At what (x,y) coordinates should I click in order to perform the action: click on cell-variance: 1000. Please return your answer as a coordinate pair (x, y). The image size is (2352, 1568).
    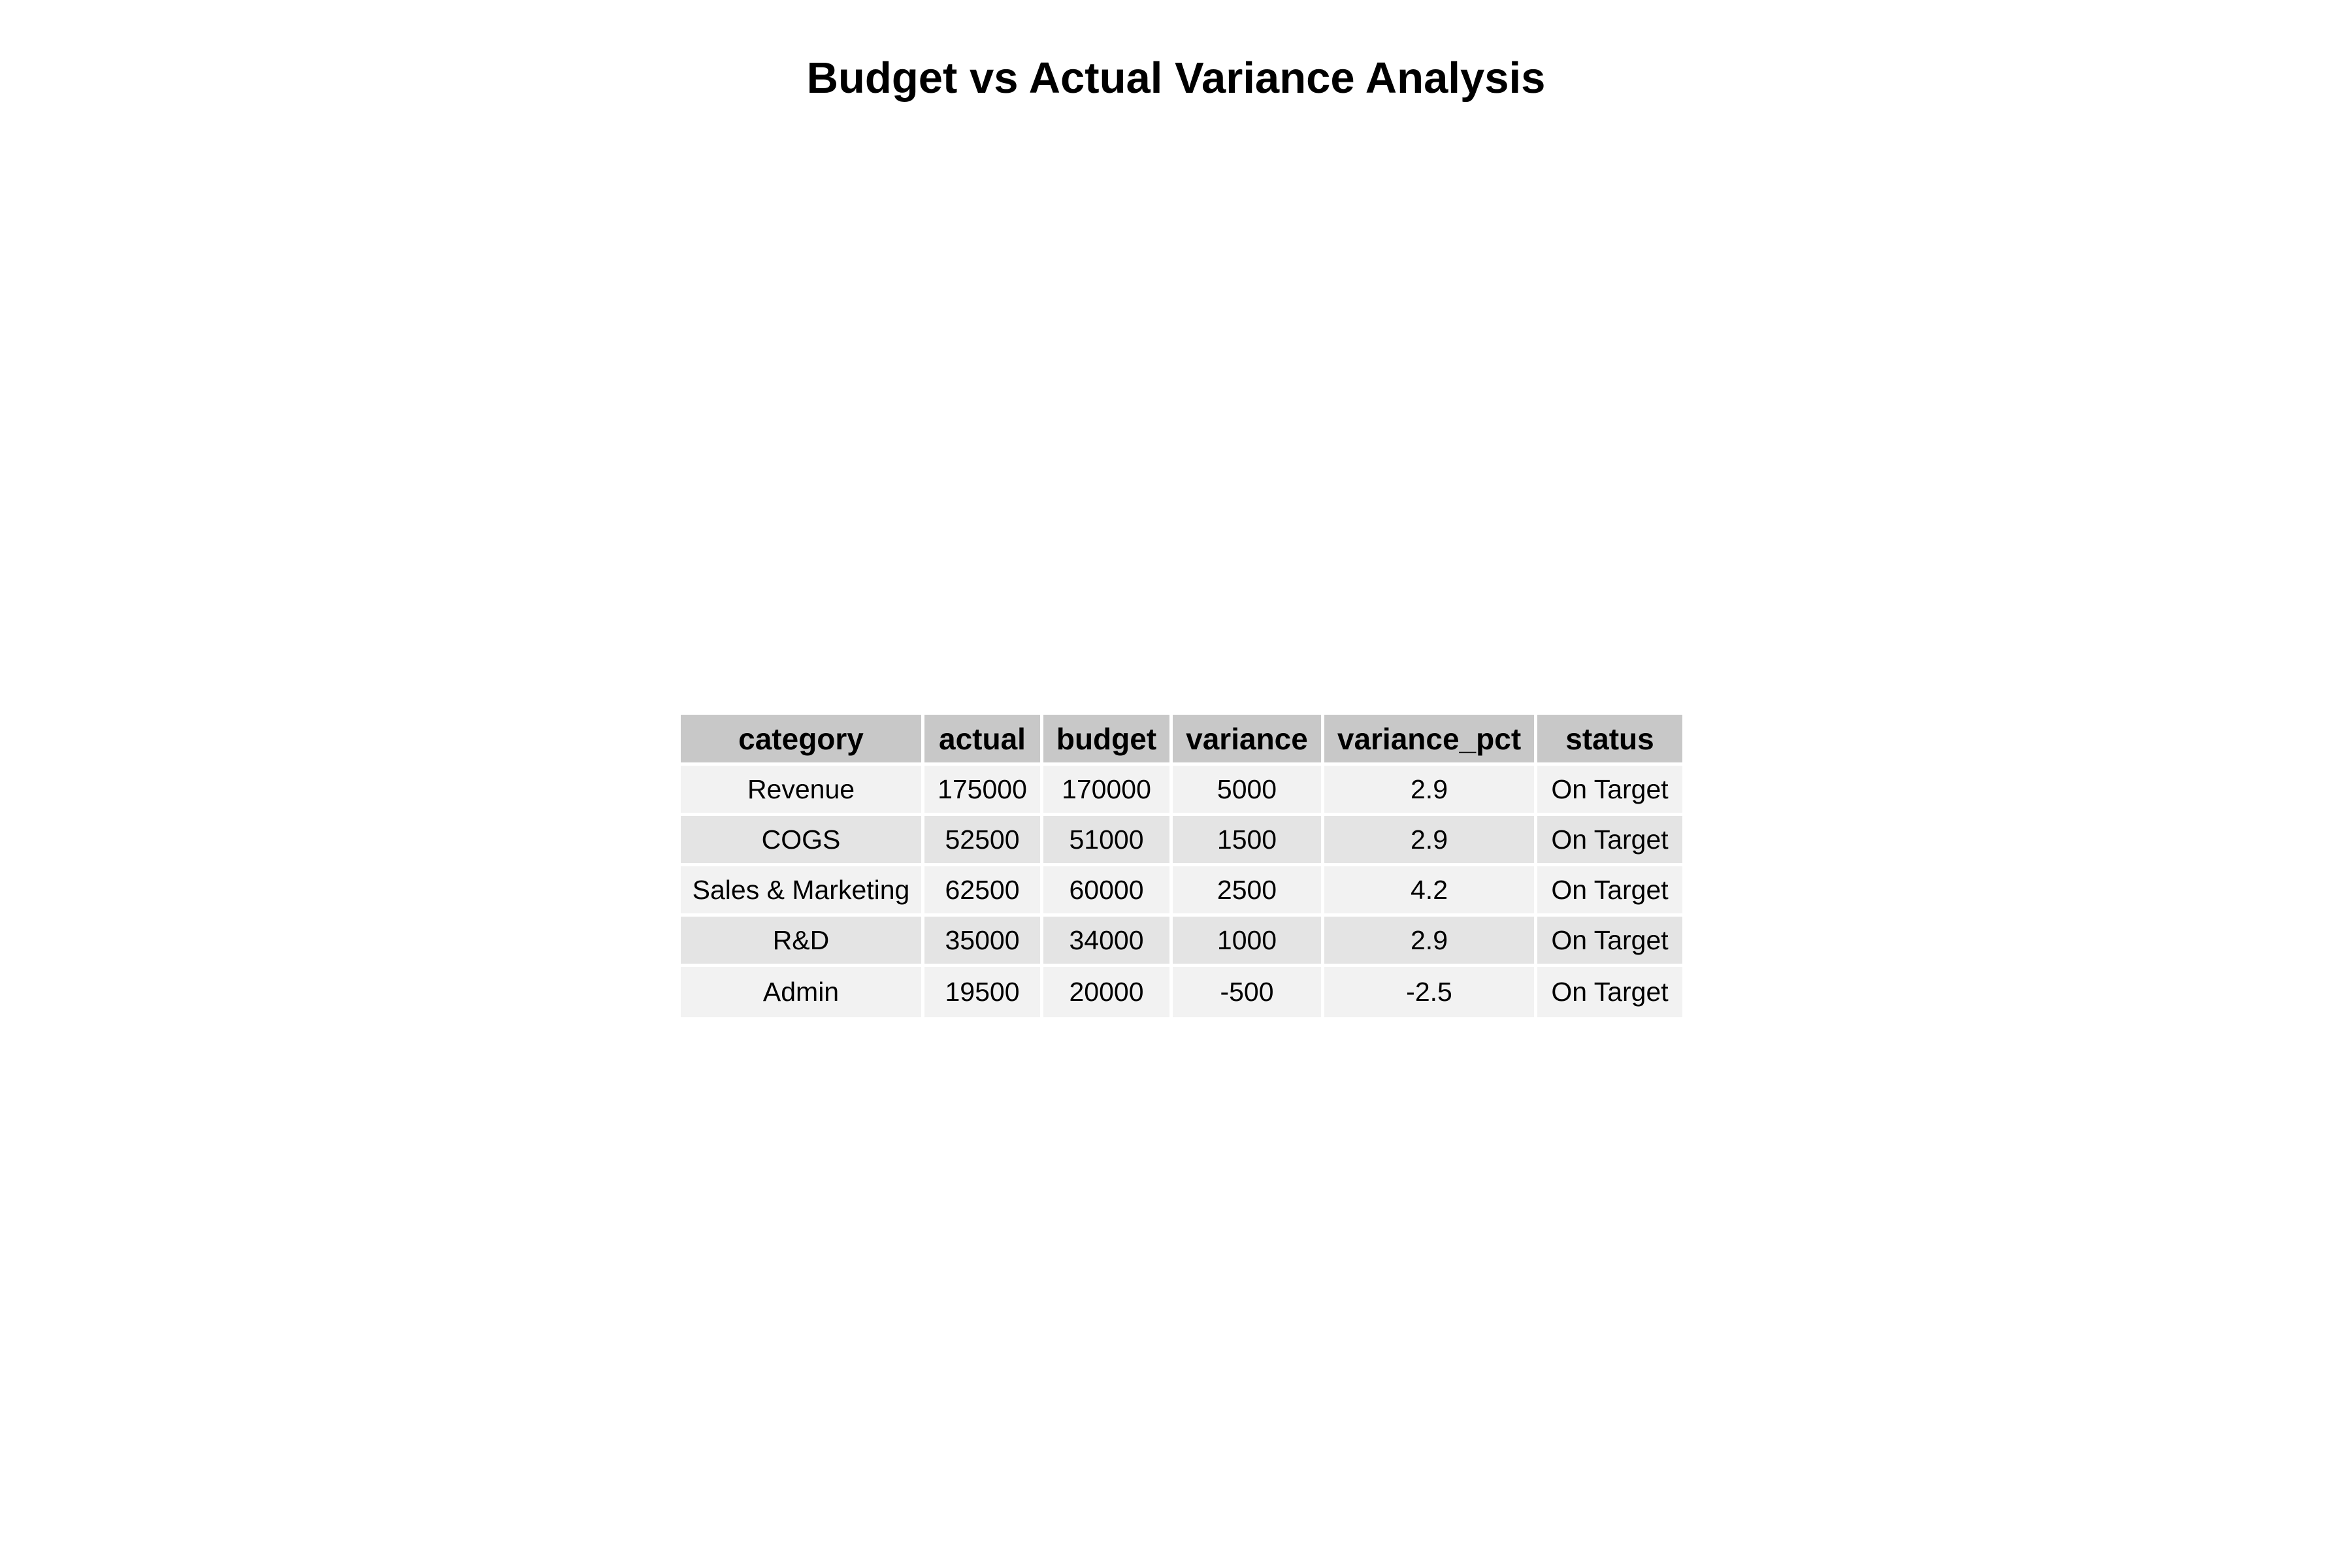
    Looking at the image, I should click on (1248, 942).